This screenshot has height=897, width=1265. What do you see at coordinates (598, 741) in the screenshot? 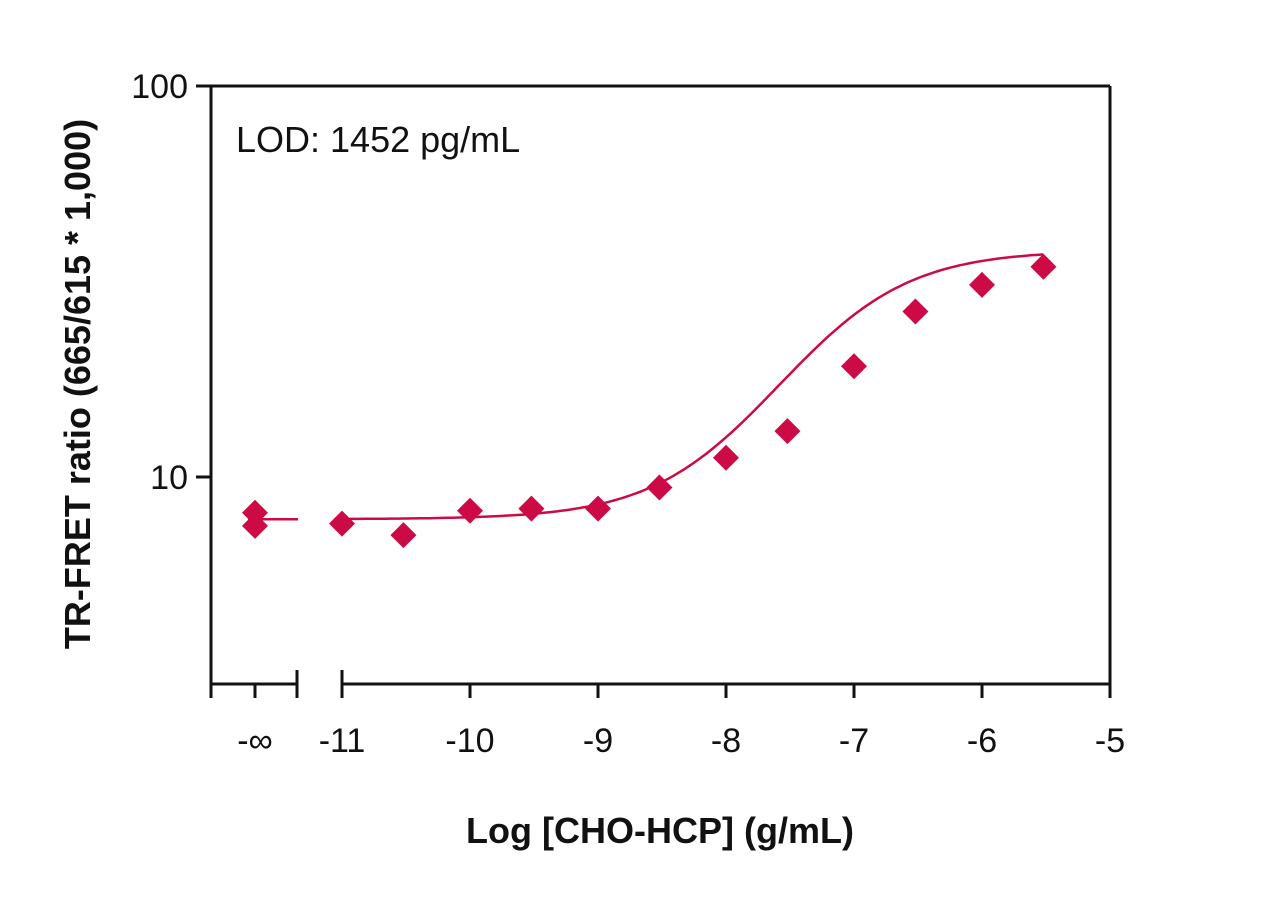
I see `x-tick-label: -9` at bounding box center [598, 741].